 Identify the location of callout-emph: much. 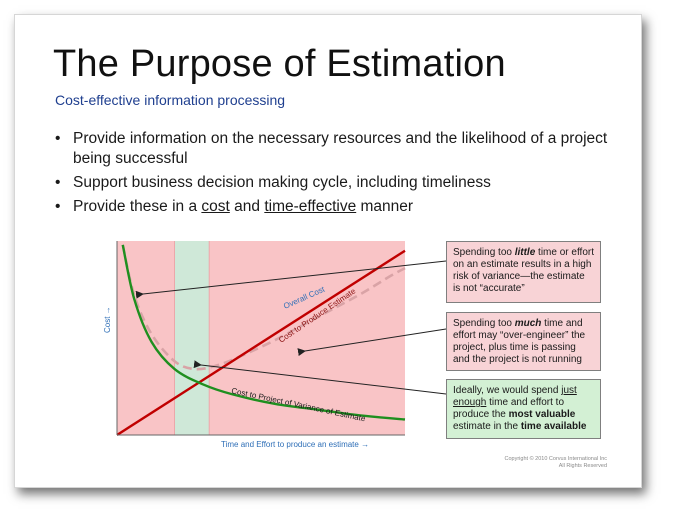
(528, 323).